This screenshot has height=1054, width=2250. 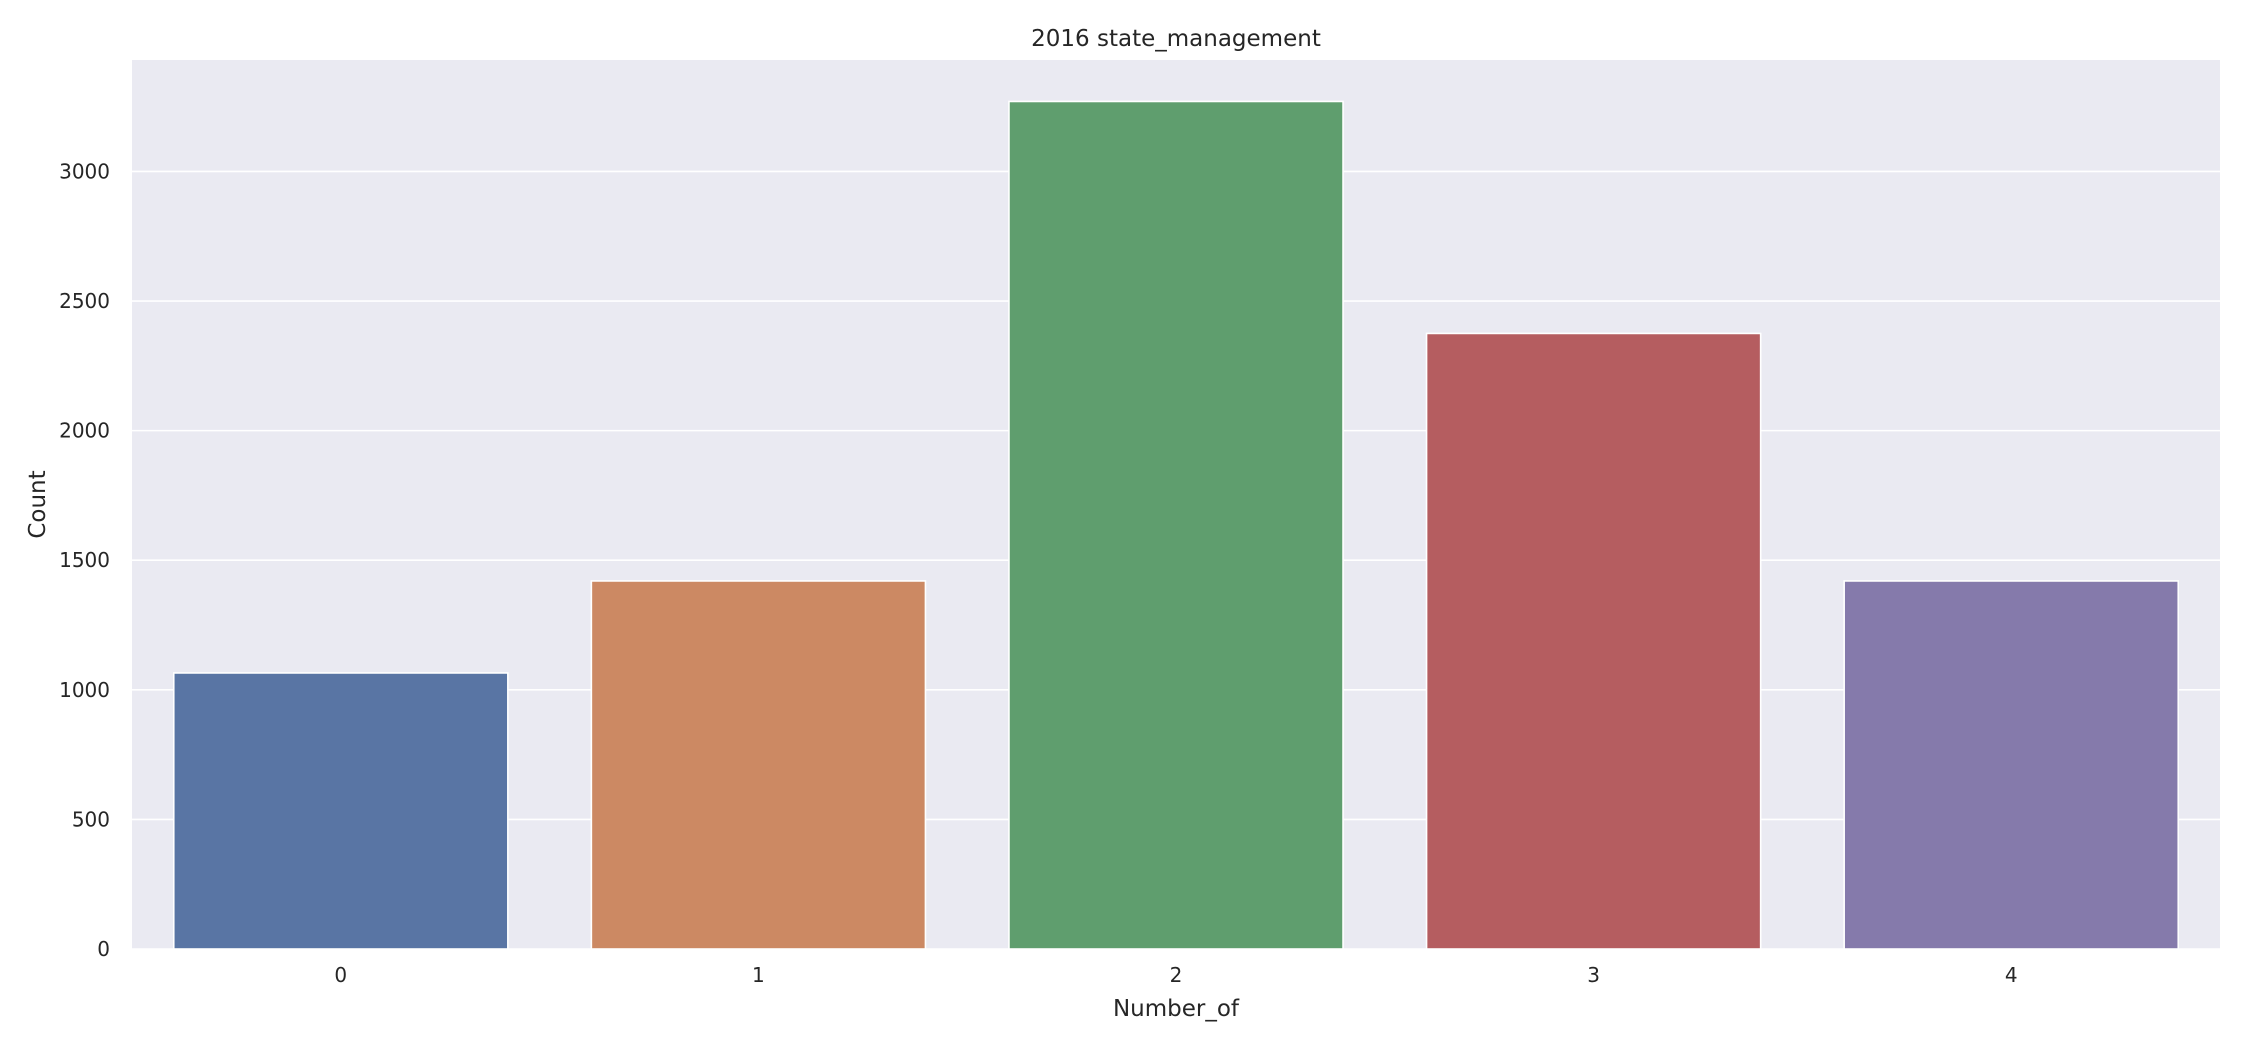 I want to click on x-axis-ticks: 0 1 2 3 4, so click(x=1175, y=975).